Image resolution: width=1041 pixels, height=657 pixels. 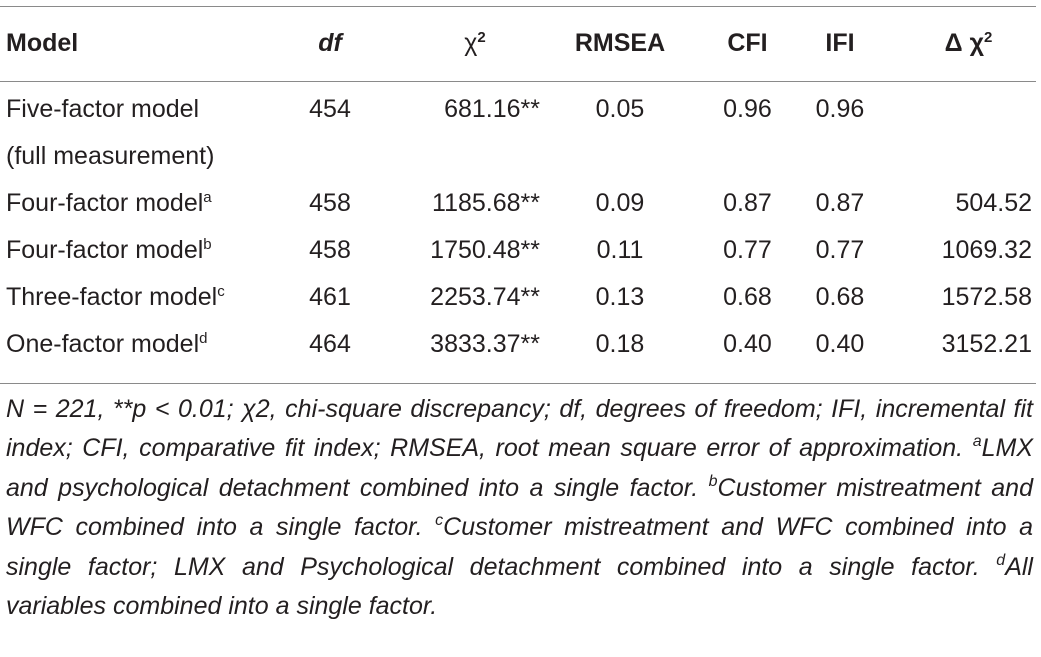 What do you see at coordinates (103, 344) in the screenshot?
I see `model-name: One-factor model` at bounding box center [103, 344].